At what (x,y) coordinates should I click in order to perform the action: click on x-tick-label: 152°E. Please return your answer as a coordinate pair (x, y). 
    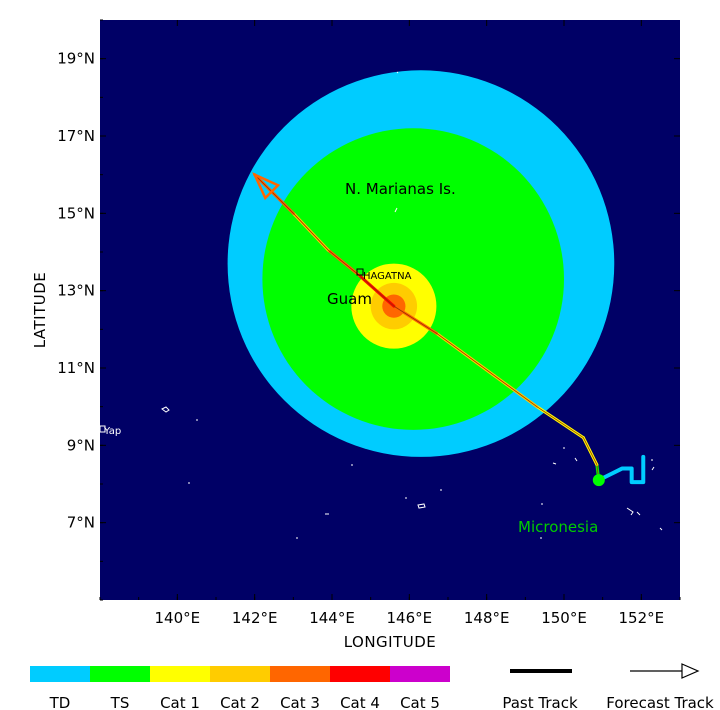
    Looking at the image, I should click on (642, 618).